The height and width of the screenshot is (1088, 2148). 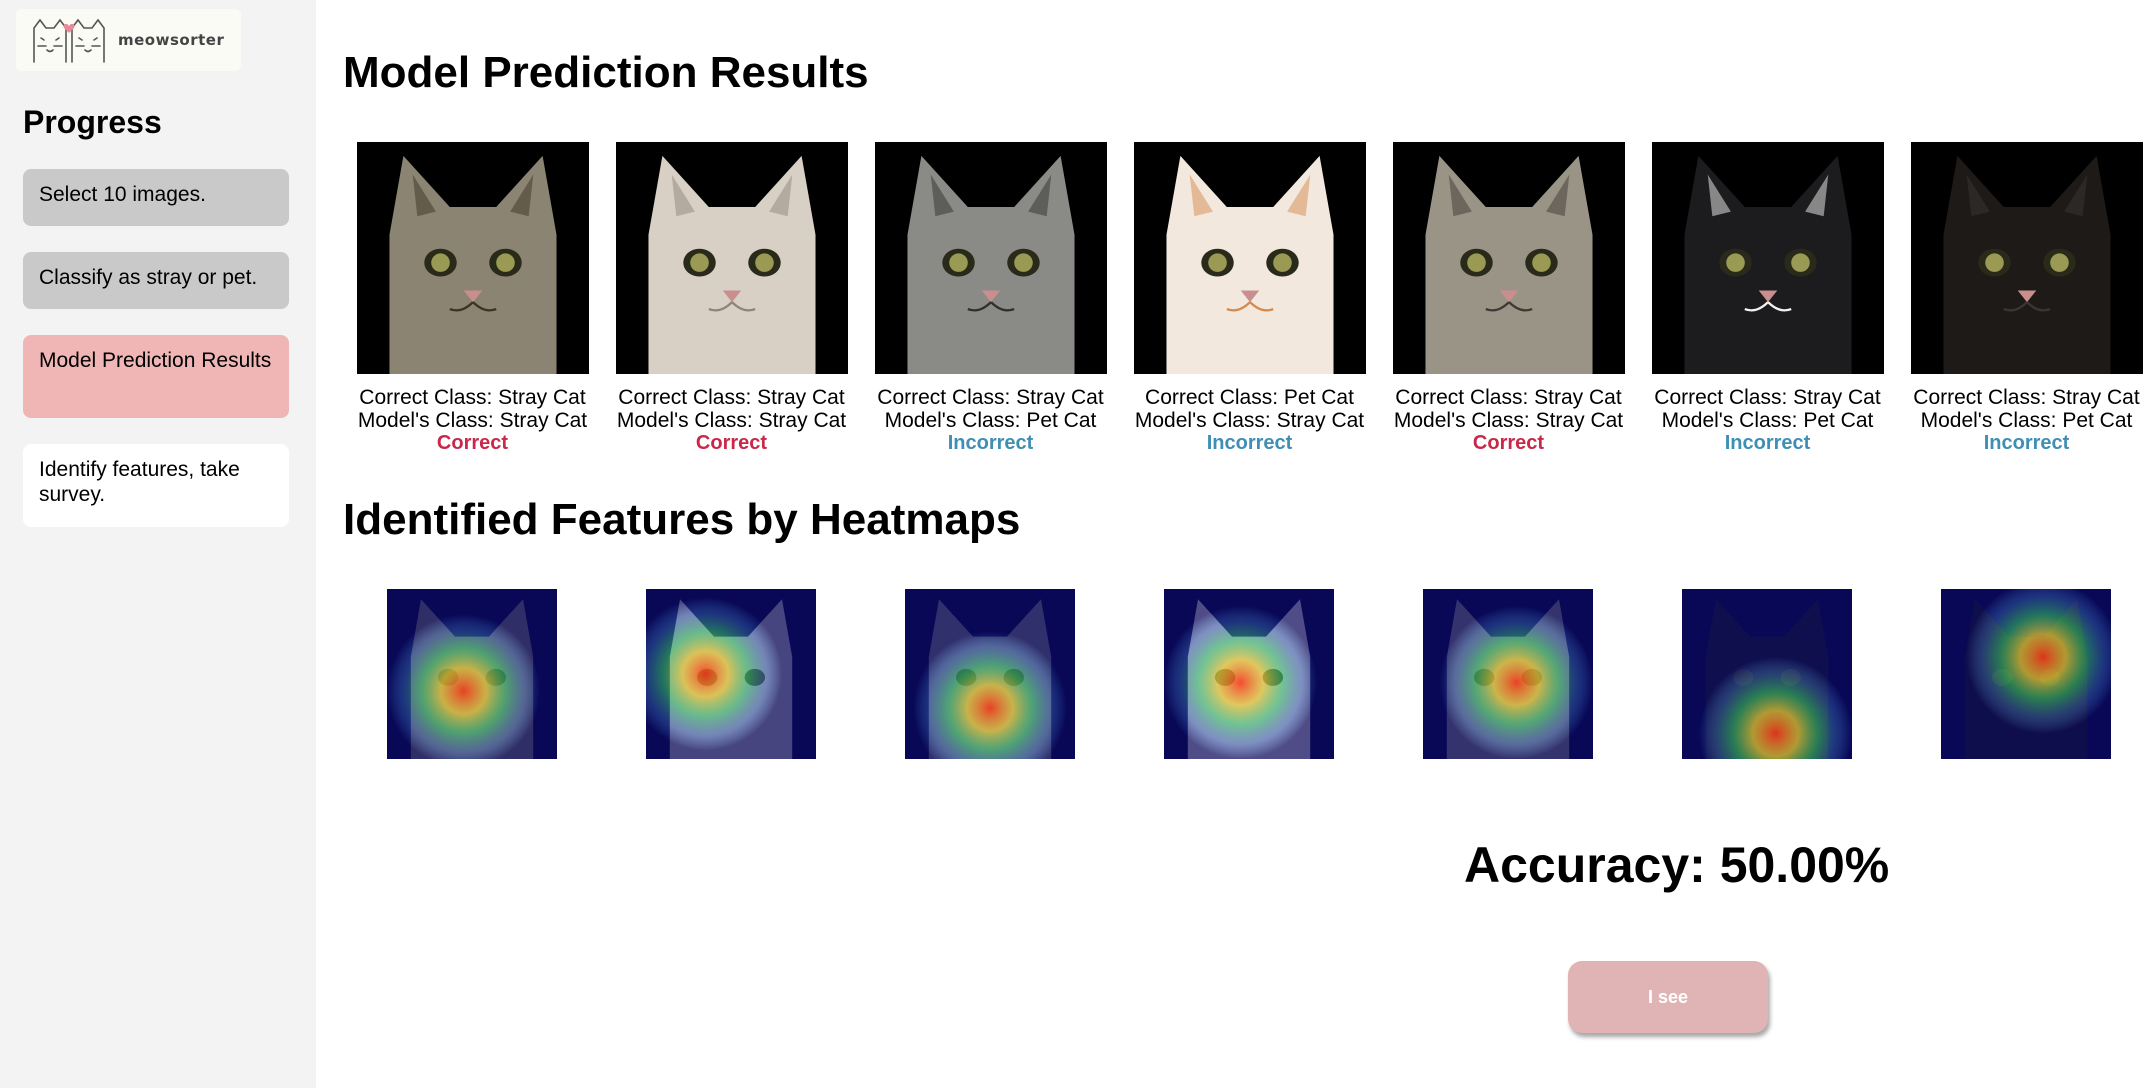 What do you see at coordinates (139, 482) in the screenshot?
I see `progress-step-label: Identify features, take survey.` at bounding box center [139, 482].